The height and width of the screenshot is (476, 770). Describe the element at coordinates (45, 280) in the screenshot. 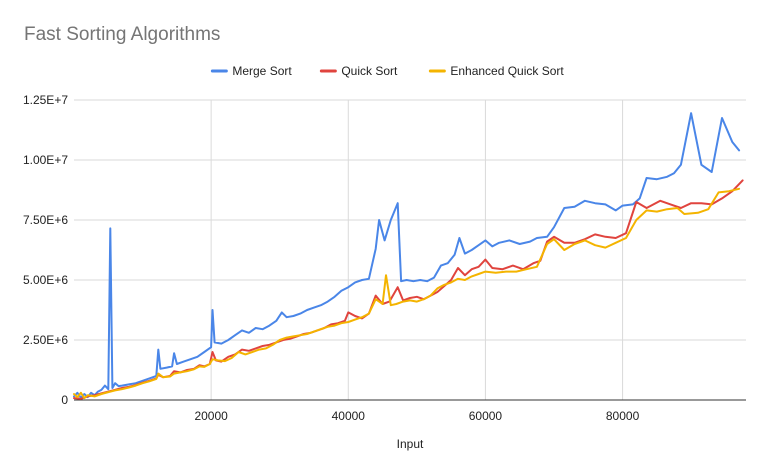

I see `y-tick-label: 5.00E+6` at that location.